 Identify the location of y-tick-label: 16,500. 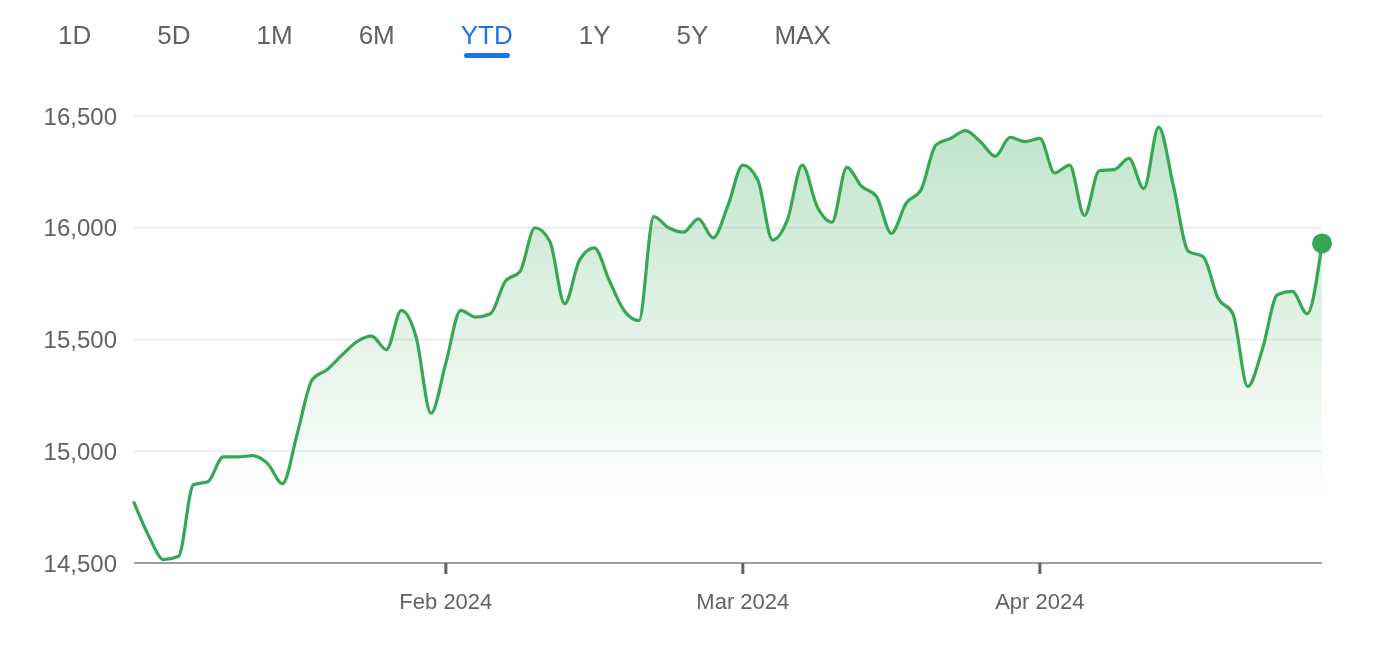
(80, 116).